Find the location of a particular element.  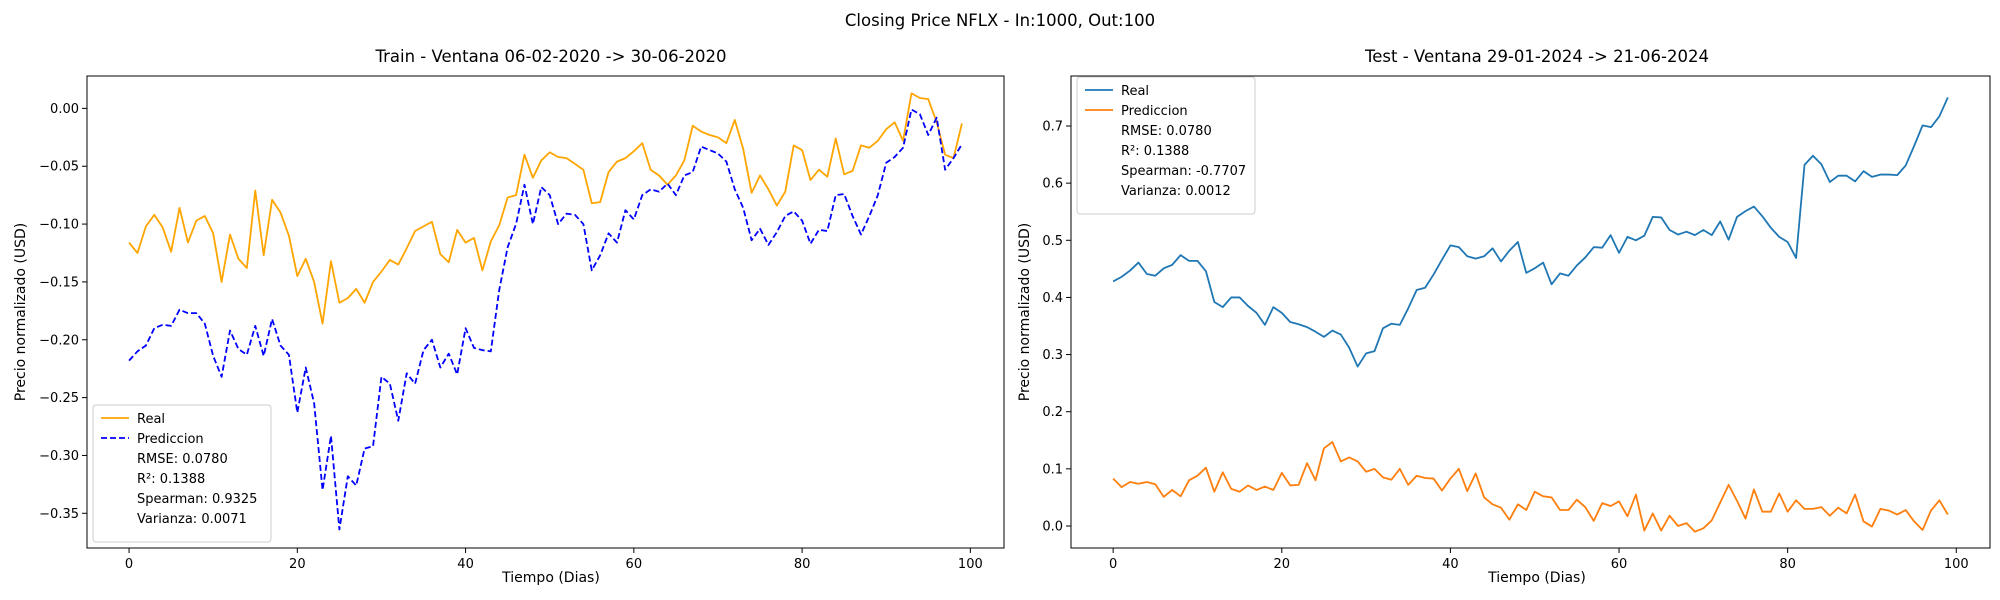

legend-stat: RMSE: 0.0780 is located at coordinates (1166, 131).